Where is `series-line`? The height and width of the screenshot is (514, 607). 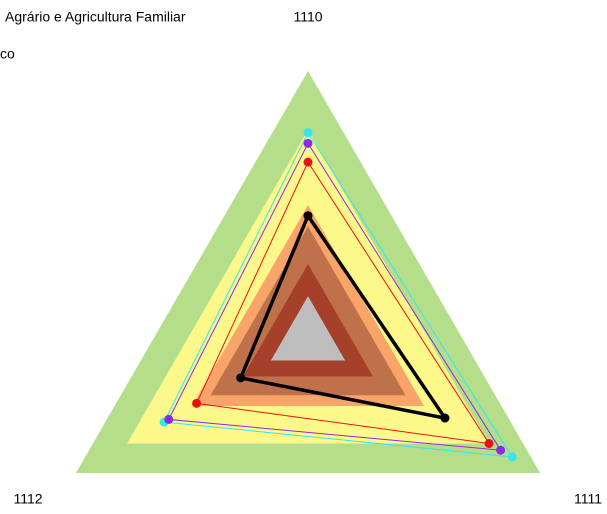 series-line is located at coordinates (343, 316).